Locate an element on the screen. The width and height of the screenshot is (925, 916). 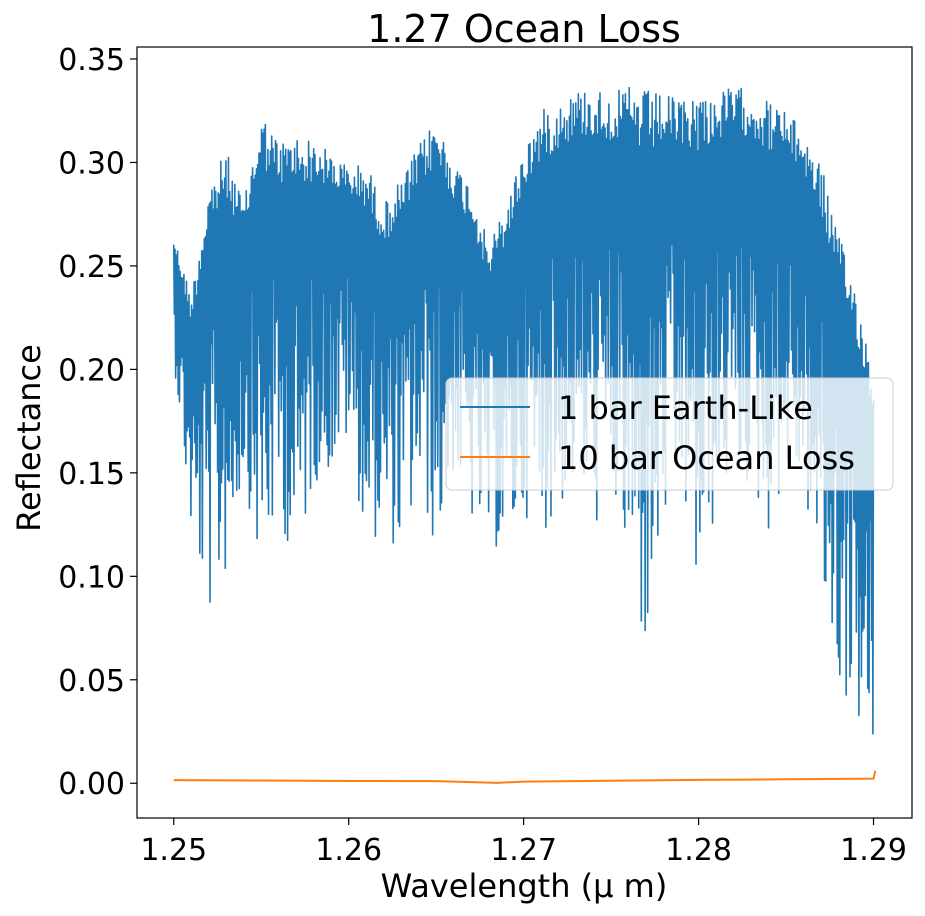
y-tick-label: 0.20 is located at coordinates (91, 370).